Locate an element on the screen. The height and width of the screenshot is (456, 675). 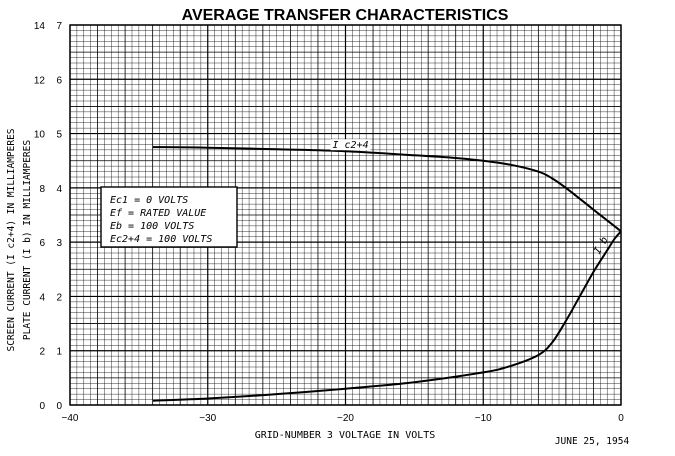
plate-current-tick-label: 0 is located at coordinates (59, 406).